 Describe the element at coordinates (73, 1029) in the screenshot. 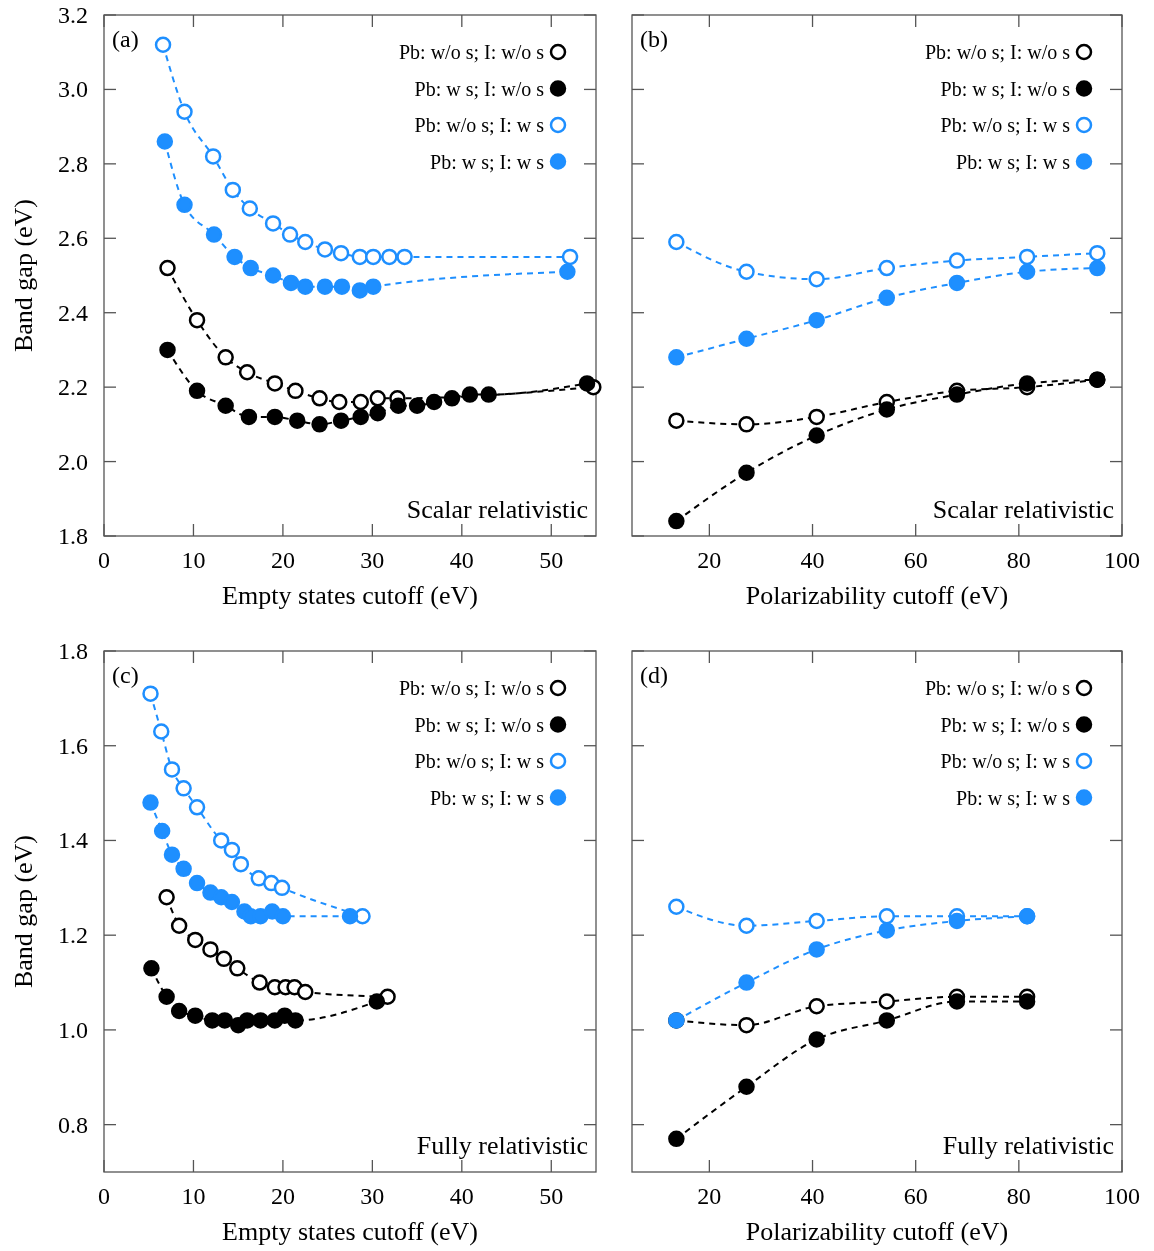

I see `y-tick-label: 1.0` at that location.